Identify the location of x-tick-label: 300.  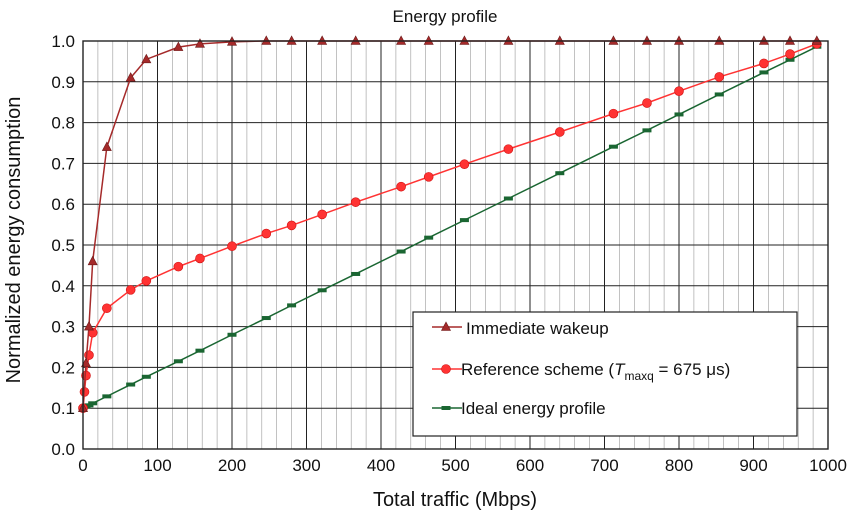
(306, 465).